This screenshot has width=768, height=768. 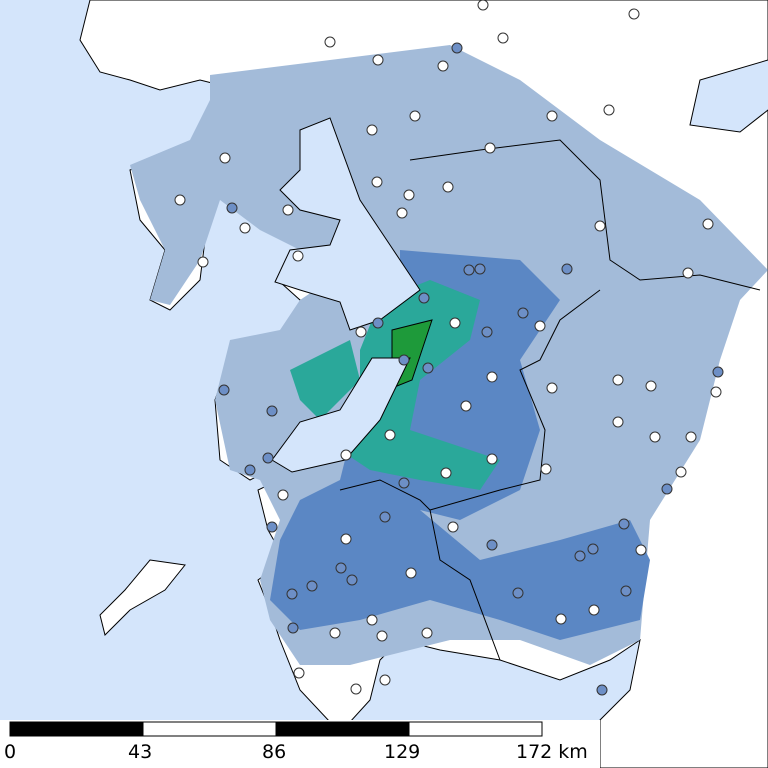 I want to click on scale-label: 0, so click(x=10, y=752).